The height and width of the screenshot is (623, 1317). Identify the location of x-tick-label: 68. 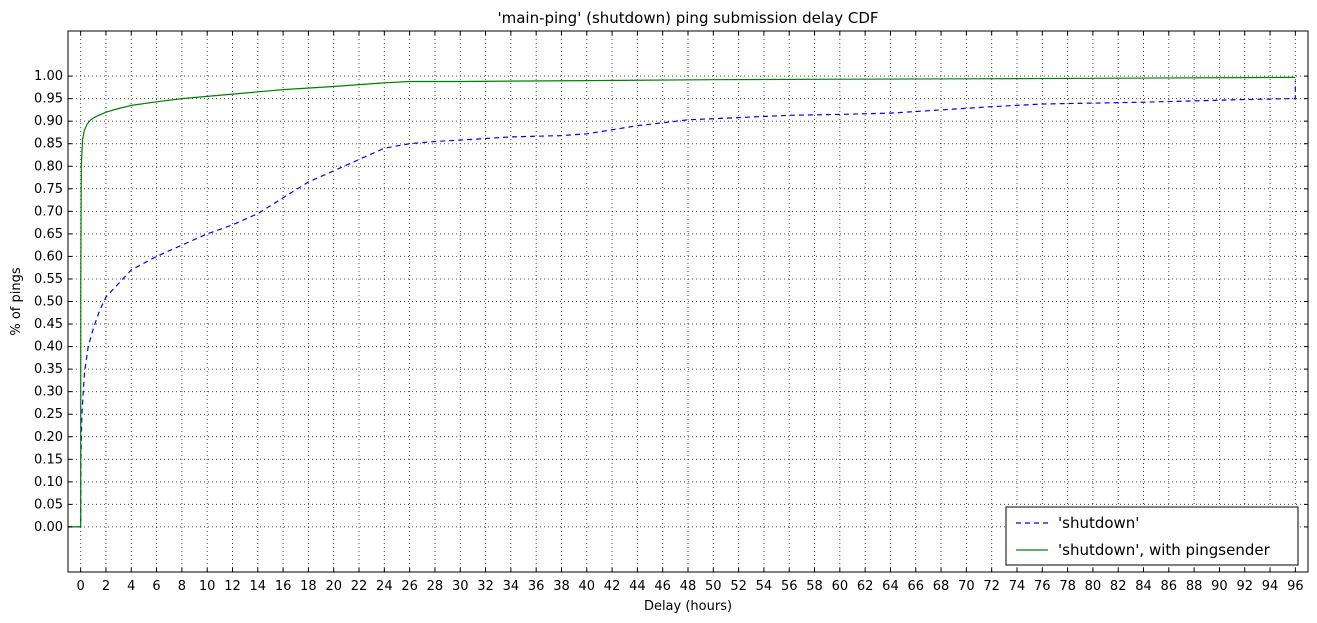
(941, 586).